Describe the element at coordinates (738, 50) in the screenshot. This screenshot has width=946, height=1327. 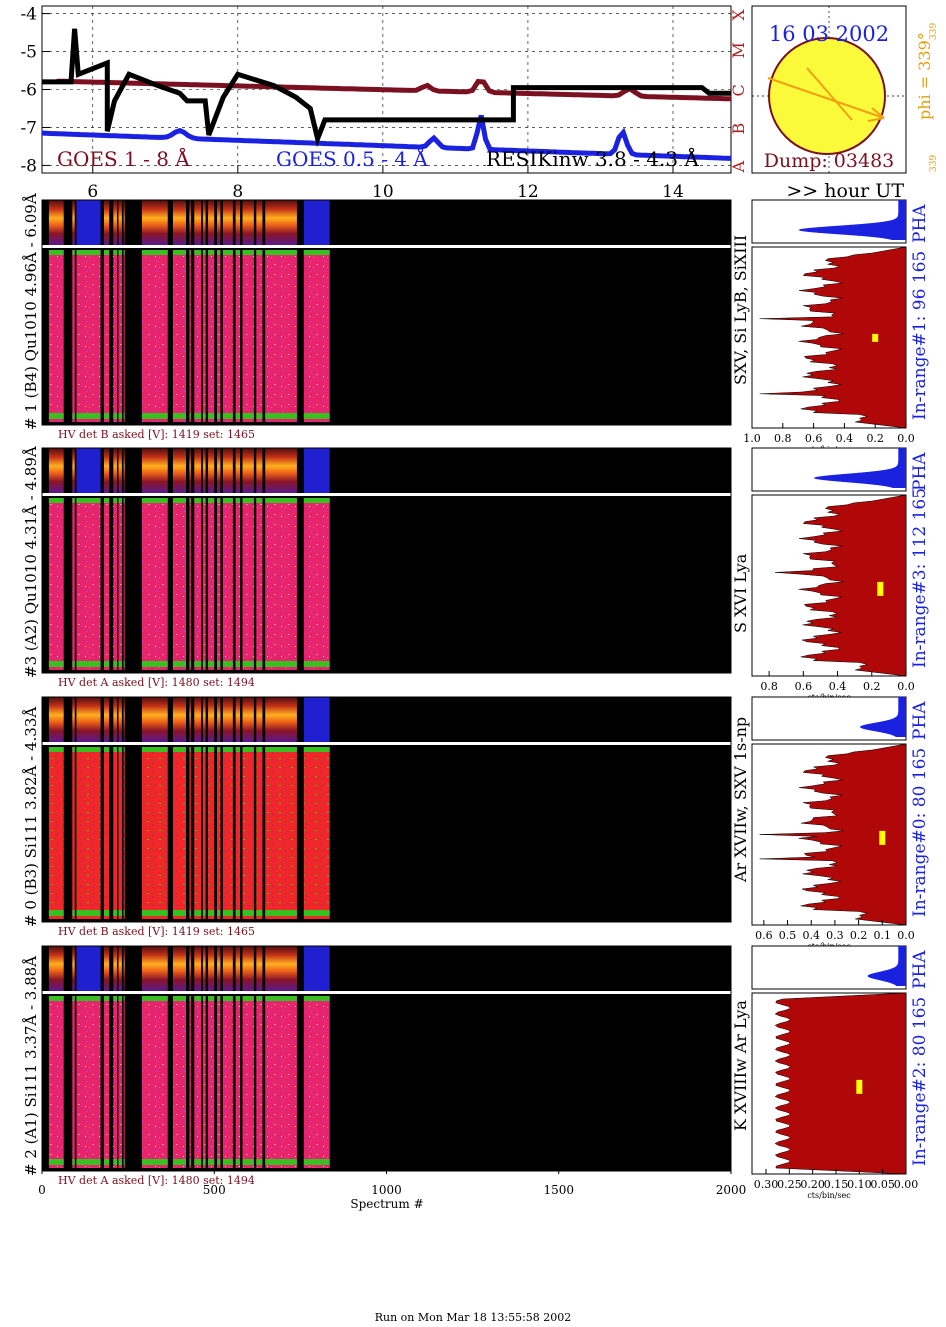
I see `goes-class-letter: M` at that location.